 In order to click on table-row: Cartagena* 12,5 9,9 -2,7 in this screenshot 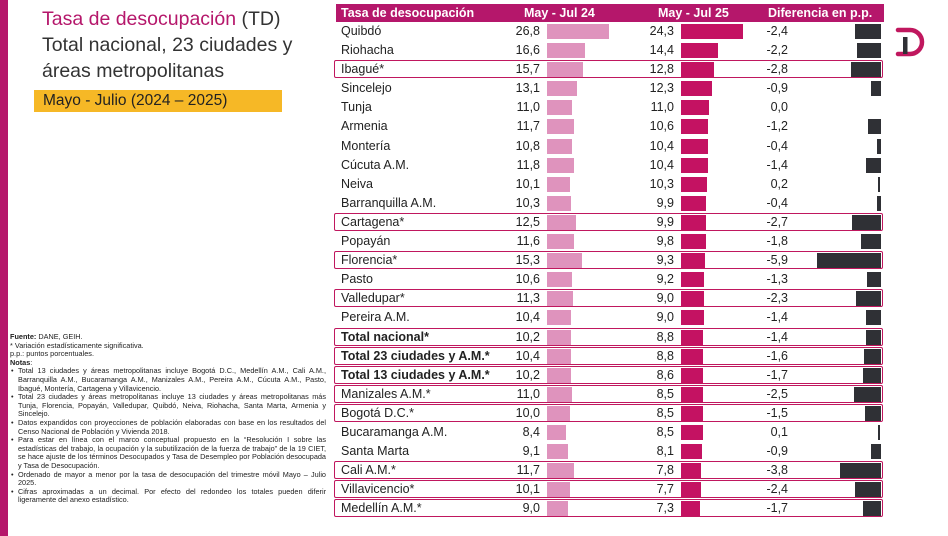, I will do `click(609, 222)`.